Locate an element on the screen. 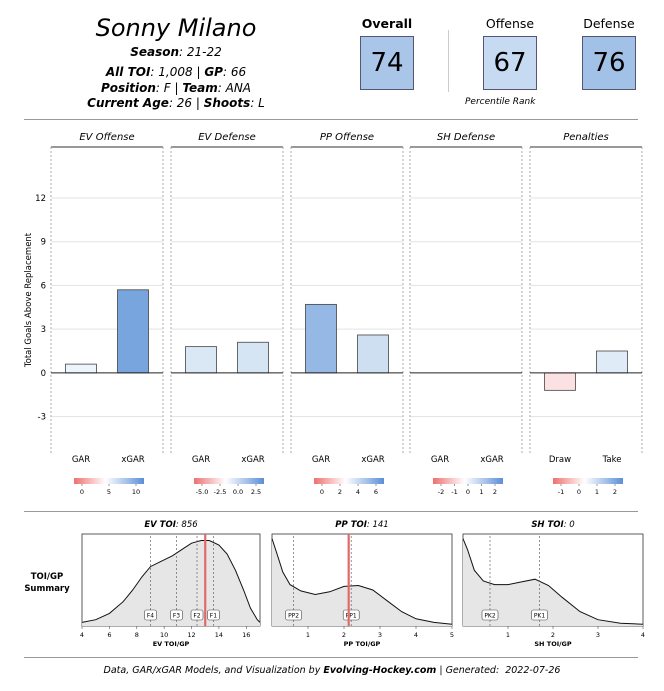 Image resolution: width=664 pixels, height=691 pixels. colorbar-tick-label: 0.0 is located at coordinates (238, 492).